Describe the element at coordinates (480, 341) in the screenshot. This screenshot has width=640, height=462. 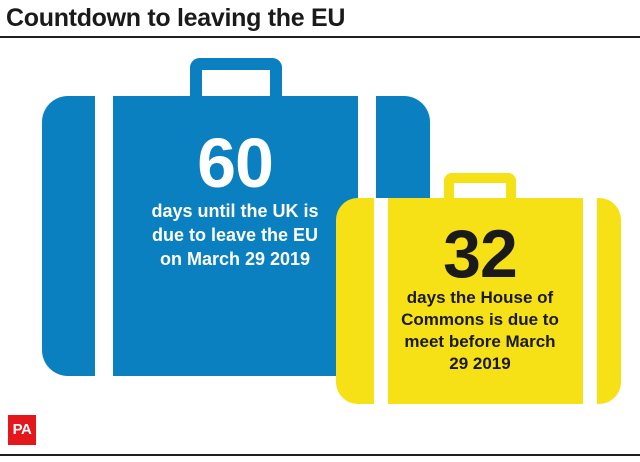
I see `caption-line: meet before March` at that location.